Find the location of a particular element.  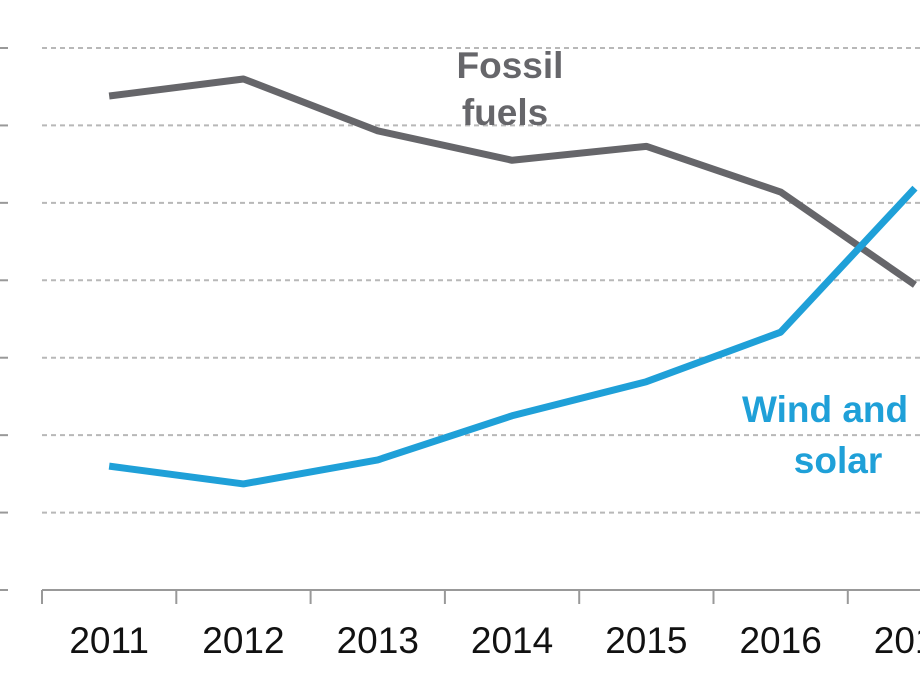

x-tick-label: 2017 is located at coordinates (897, 640).